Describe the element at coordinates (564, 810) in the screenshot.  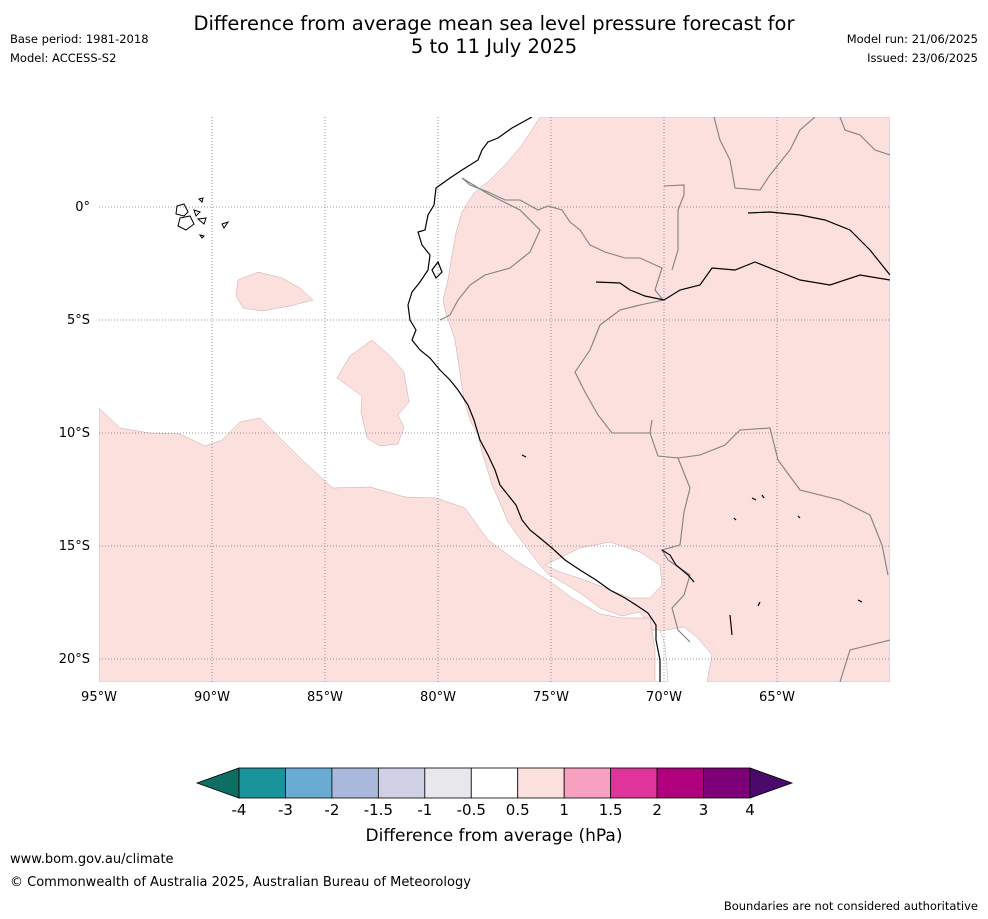
I see `colorbar-tick-label: 1` at that location.